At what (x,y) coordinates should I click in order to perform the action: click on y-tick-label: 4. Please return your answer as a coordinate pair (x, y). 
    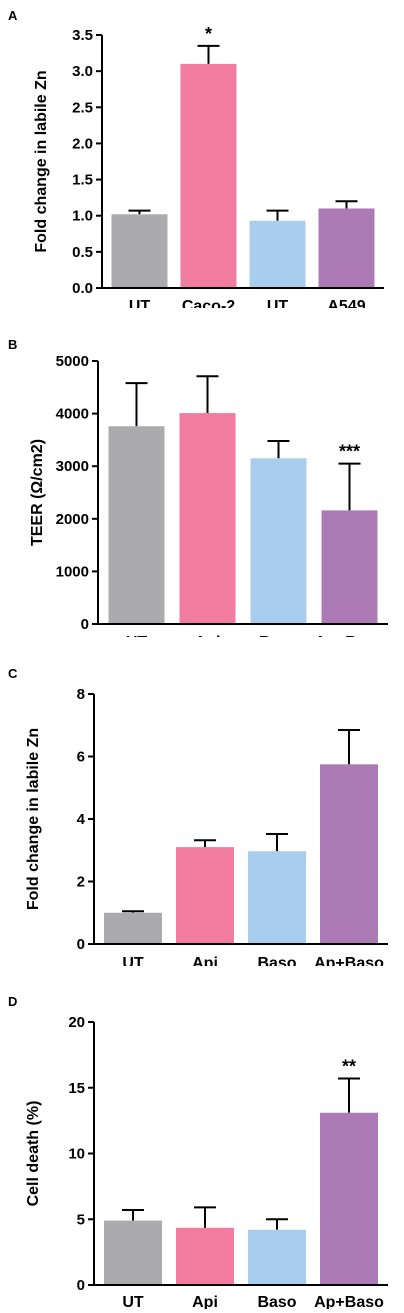
    Looking at the image, I should click on (81, 819).